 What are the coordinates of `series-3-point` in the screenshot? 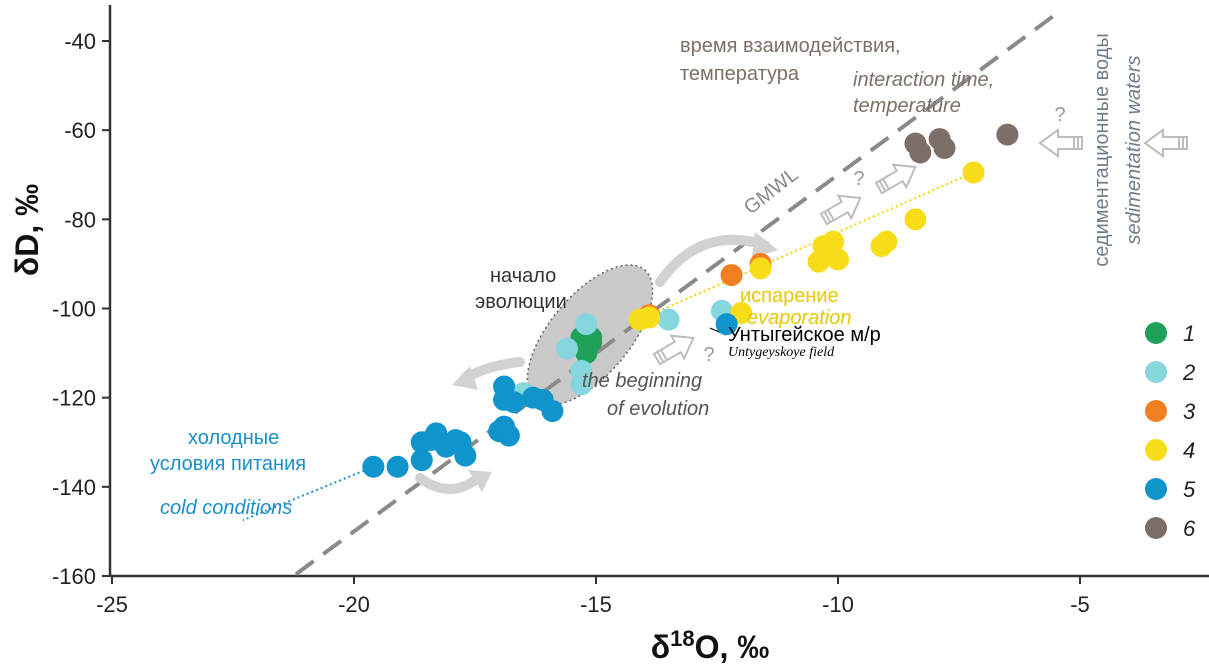 It's located at (731, 275).